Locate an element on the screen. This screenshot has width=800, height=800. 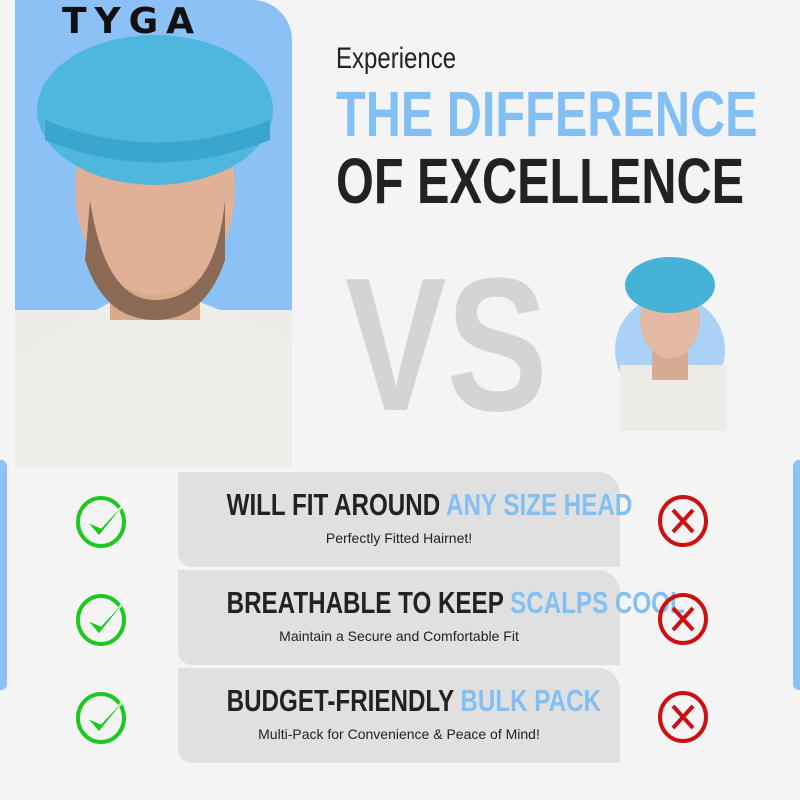
feature-subtitle: Perfectly Fitted Hairnet! is located at coordinates (399, 538).